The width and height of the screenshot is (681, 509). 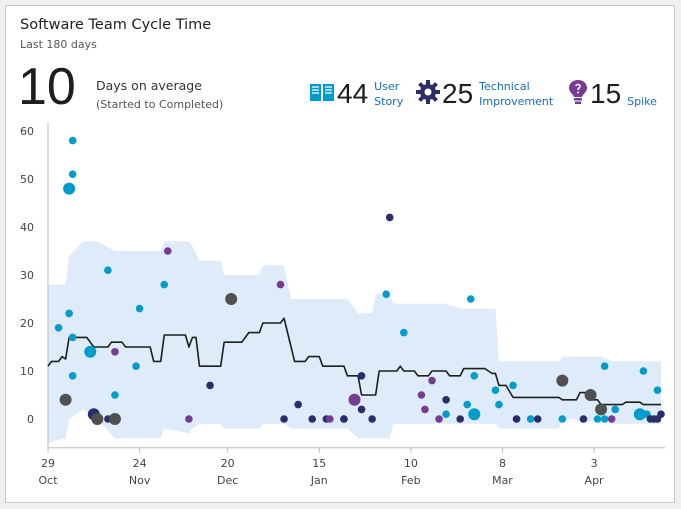 What do you see at coordinates (502, 463) in the screenshot?
I see `x-tick-day: 8` at bounding box center [502, 463].